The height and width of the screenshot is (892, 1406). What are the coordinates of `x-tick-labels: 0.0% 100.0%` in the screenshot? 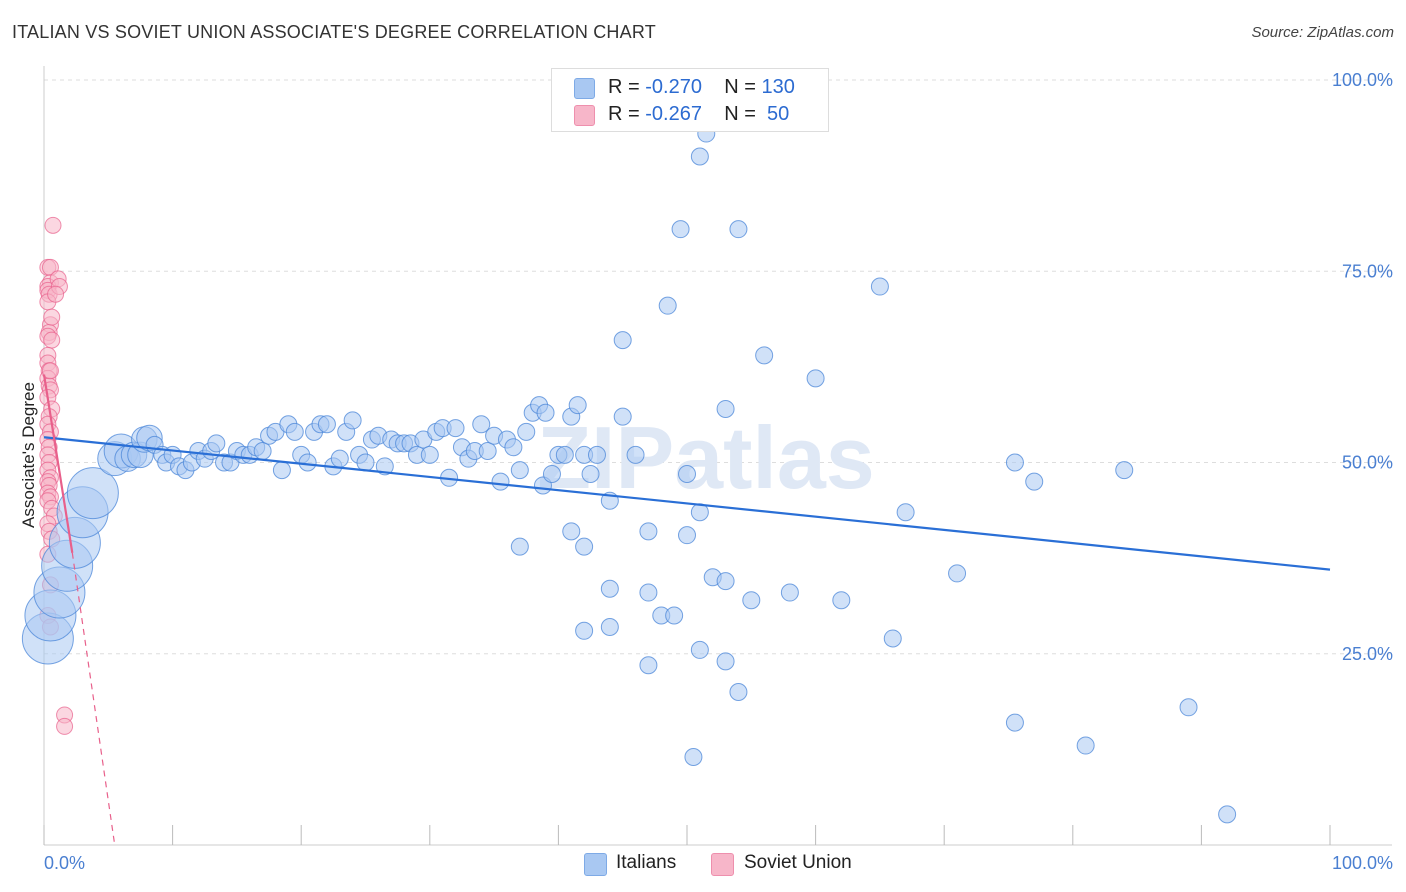 It's located at (718, 863).